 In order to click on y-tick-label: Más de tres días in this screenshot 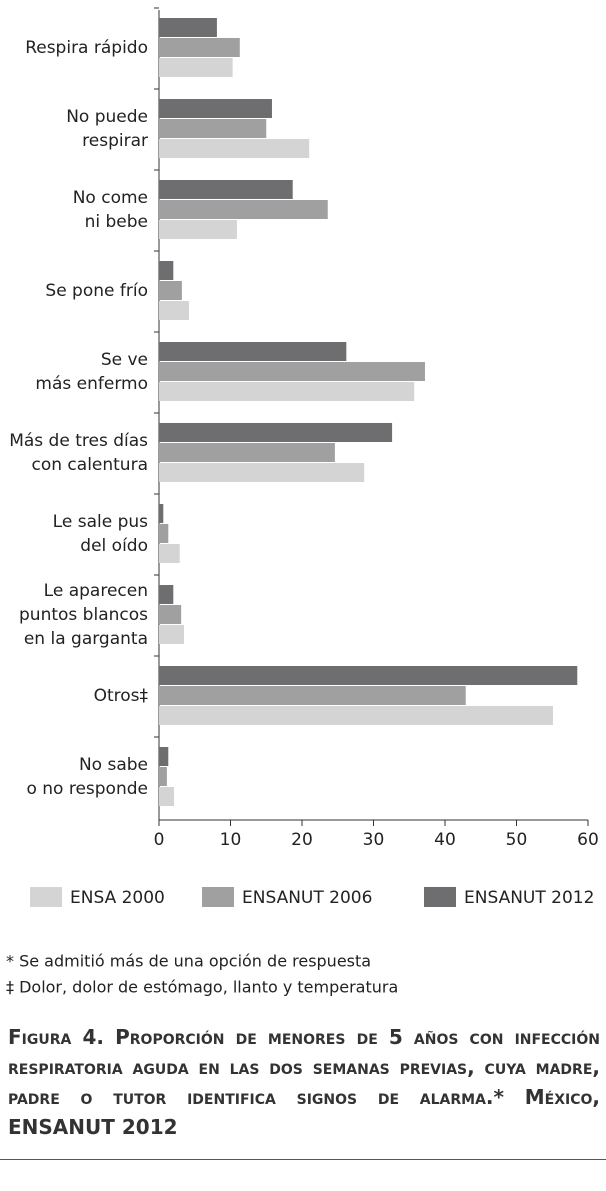, I will do `click(78, 441)`.